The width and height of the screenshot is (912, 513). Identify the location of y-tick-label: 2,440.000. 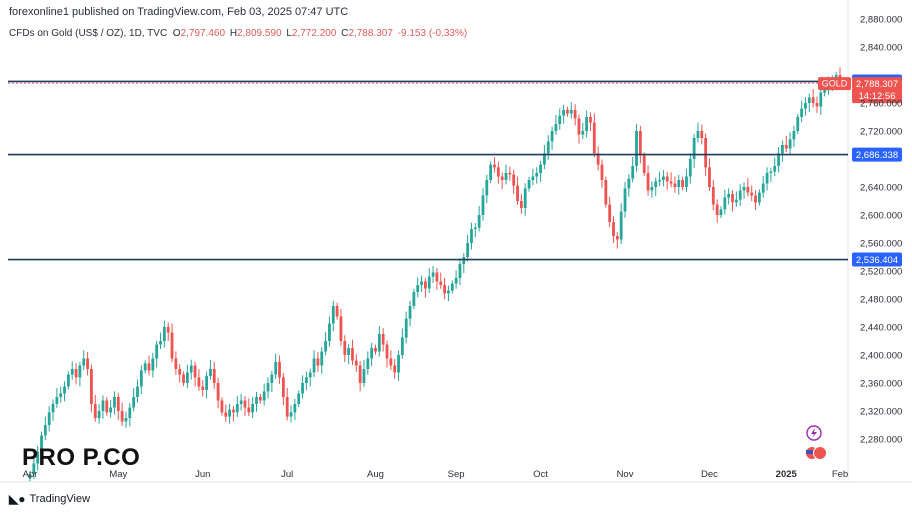
(881, 328).